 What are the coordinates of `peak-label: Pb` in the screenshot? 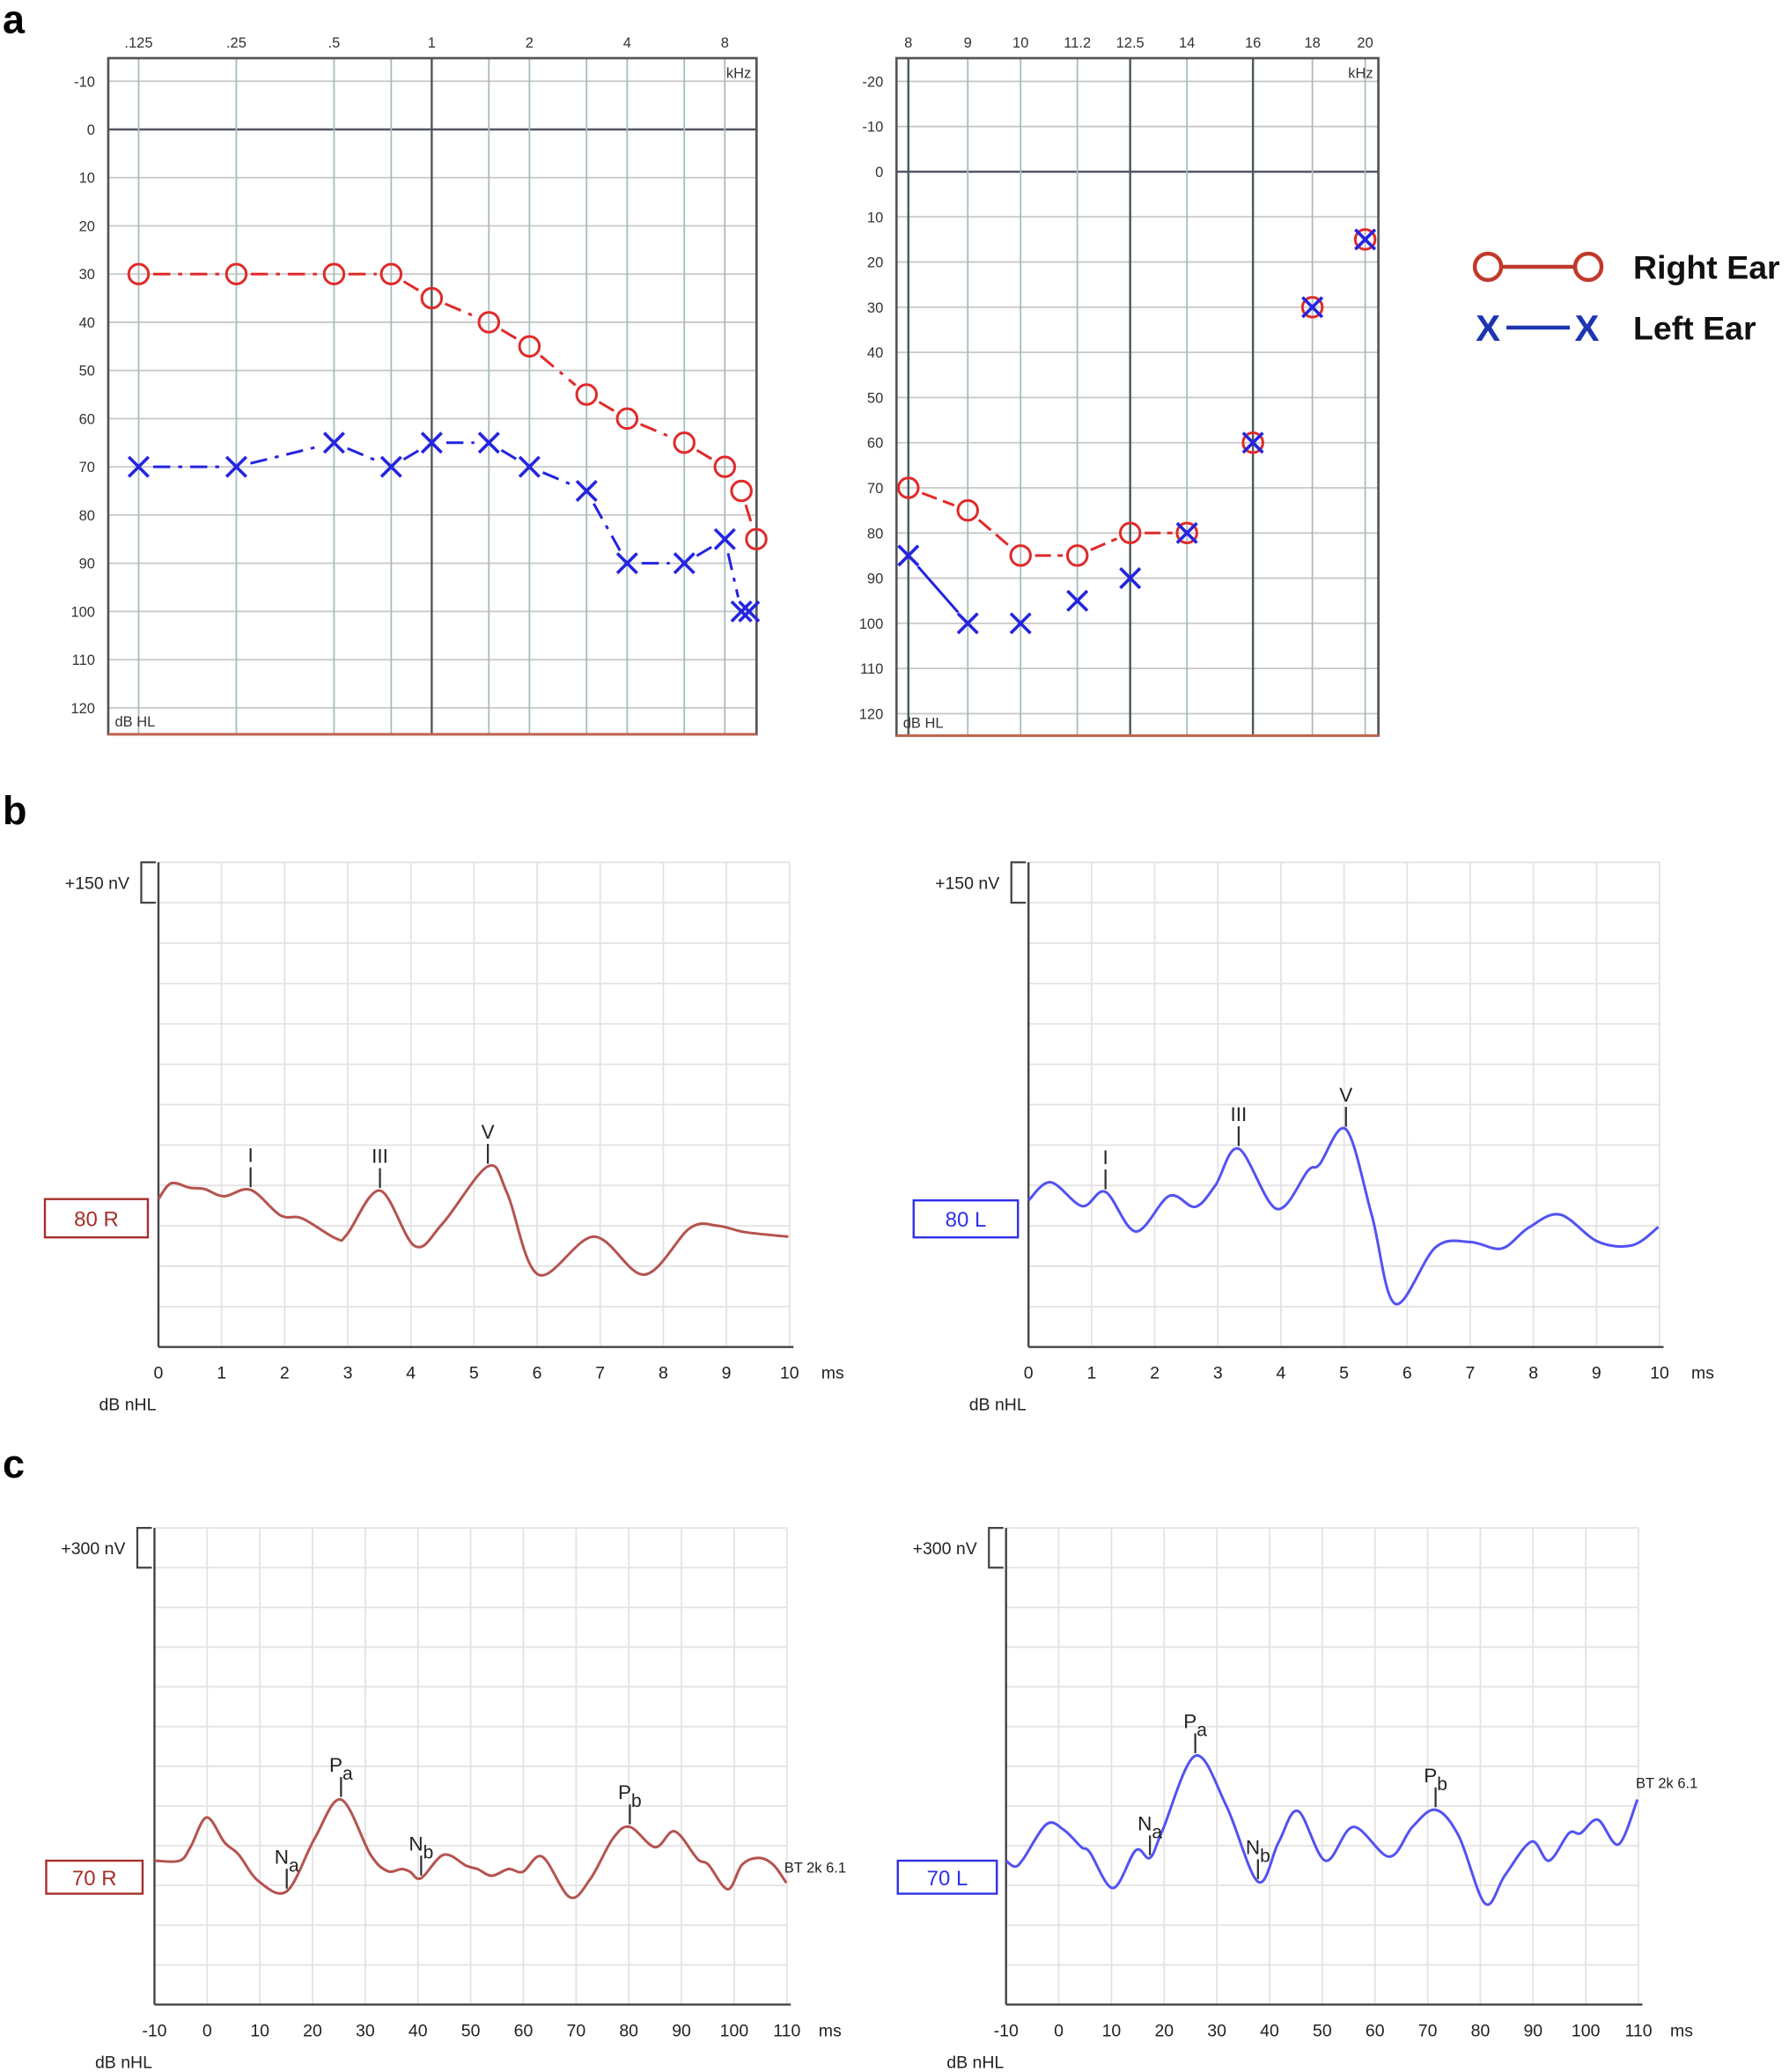 It's located at (1435, 1780).